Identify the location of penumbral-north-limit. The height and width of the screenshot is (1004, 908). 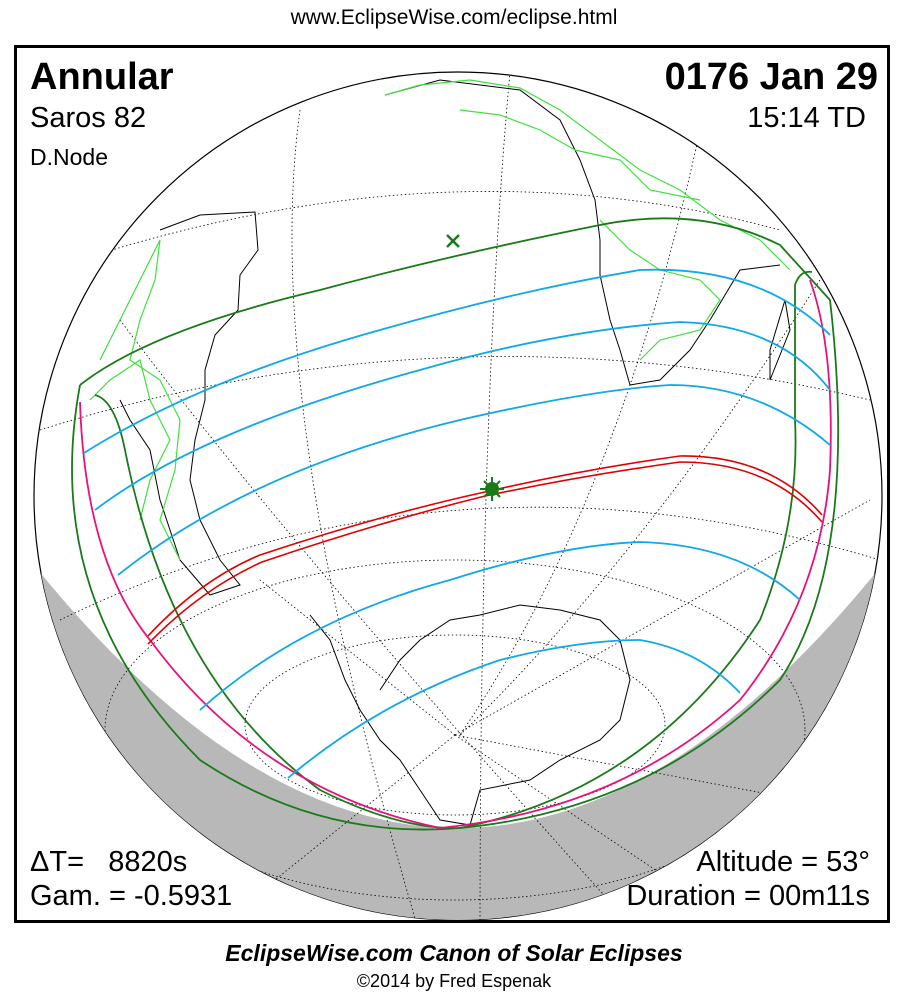
(455, 301).